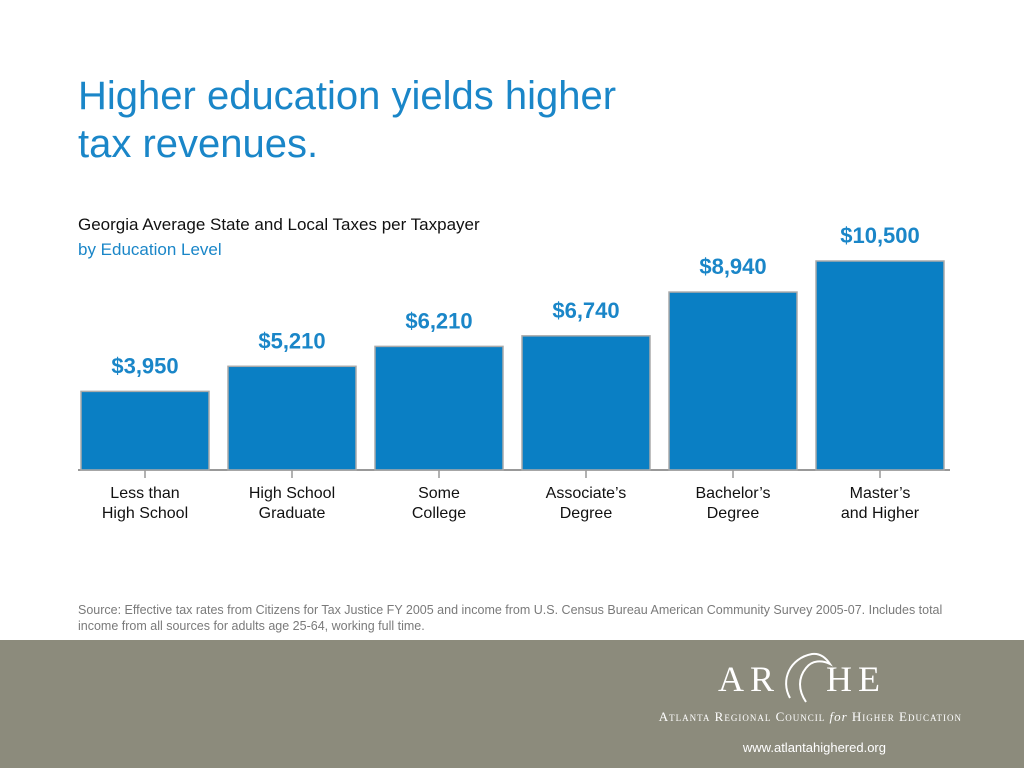 This screenshot has width=1024, height=768. What do you see at coordinates (438, 320) in the screenshot?
I see `value-label: $6,210` at bounding box center [438, 320].